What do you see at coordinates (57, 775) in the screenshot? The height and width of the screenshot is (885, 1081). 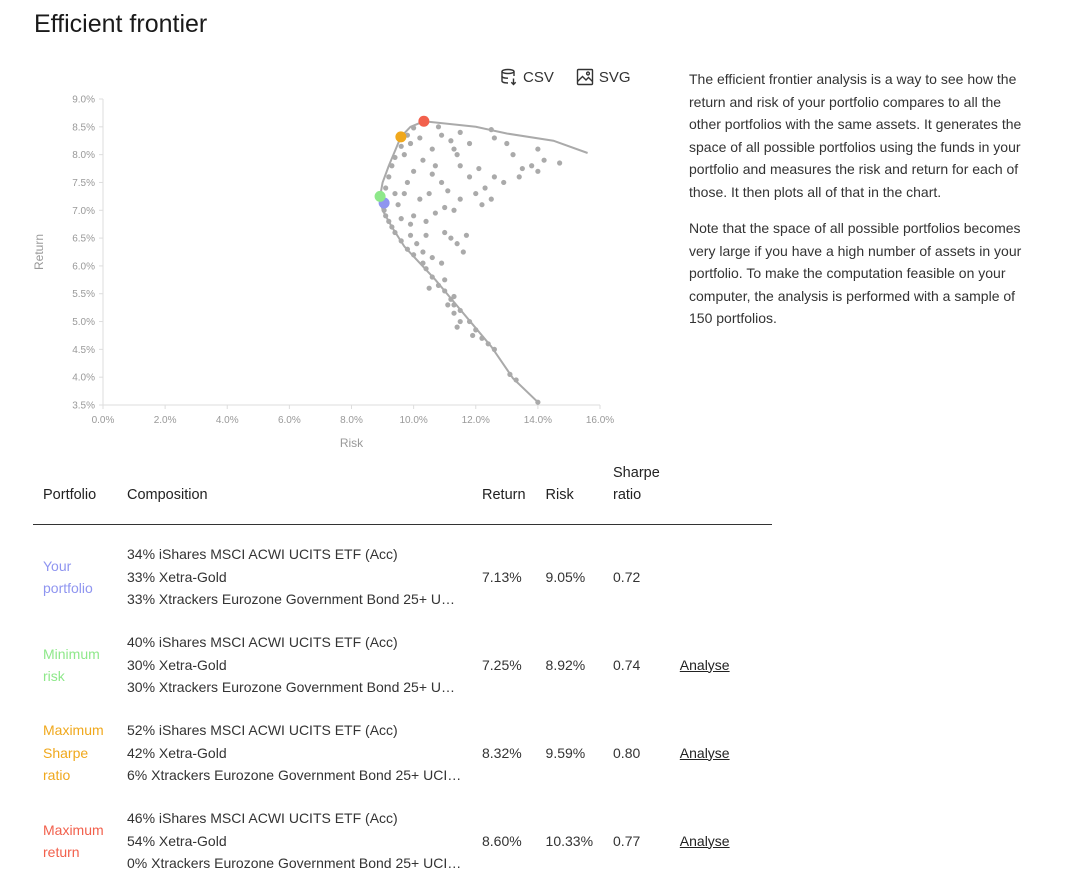 I see `portfolio-name-line: ratio` at bounding box center [57, 775].